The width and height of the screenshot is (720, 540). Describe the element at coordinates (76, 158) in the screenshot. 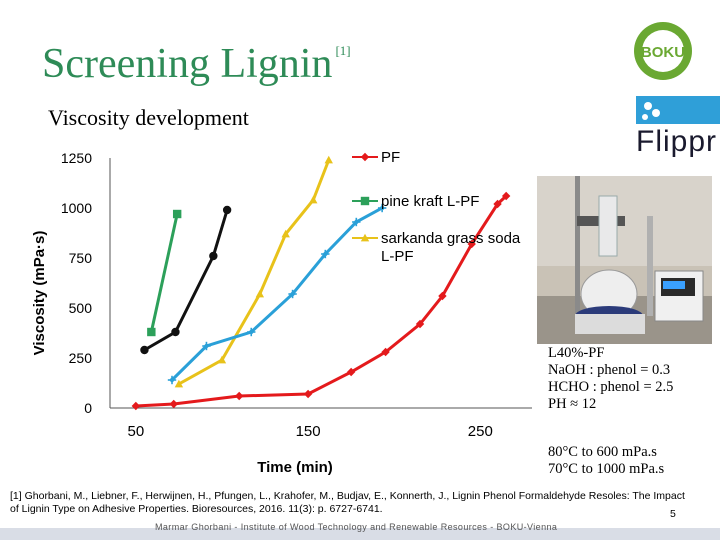

I see `y-tick-label: 1250` at that location.